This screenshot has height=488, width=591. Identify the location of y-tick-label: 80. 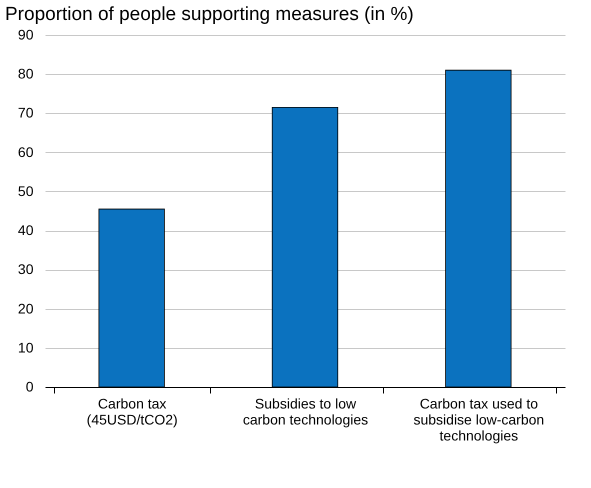
(26, 74).